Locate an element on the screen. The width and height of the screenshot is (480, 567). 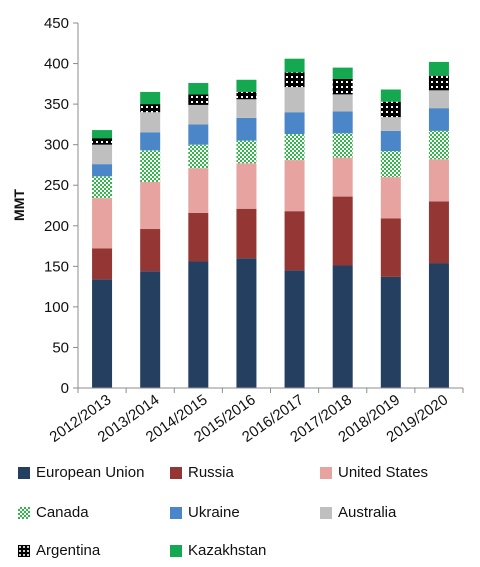
bar-stack-2015-2016 is located at coordinates (246, 233).